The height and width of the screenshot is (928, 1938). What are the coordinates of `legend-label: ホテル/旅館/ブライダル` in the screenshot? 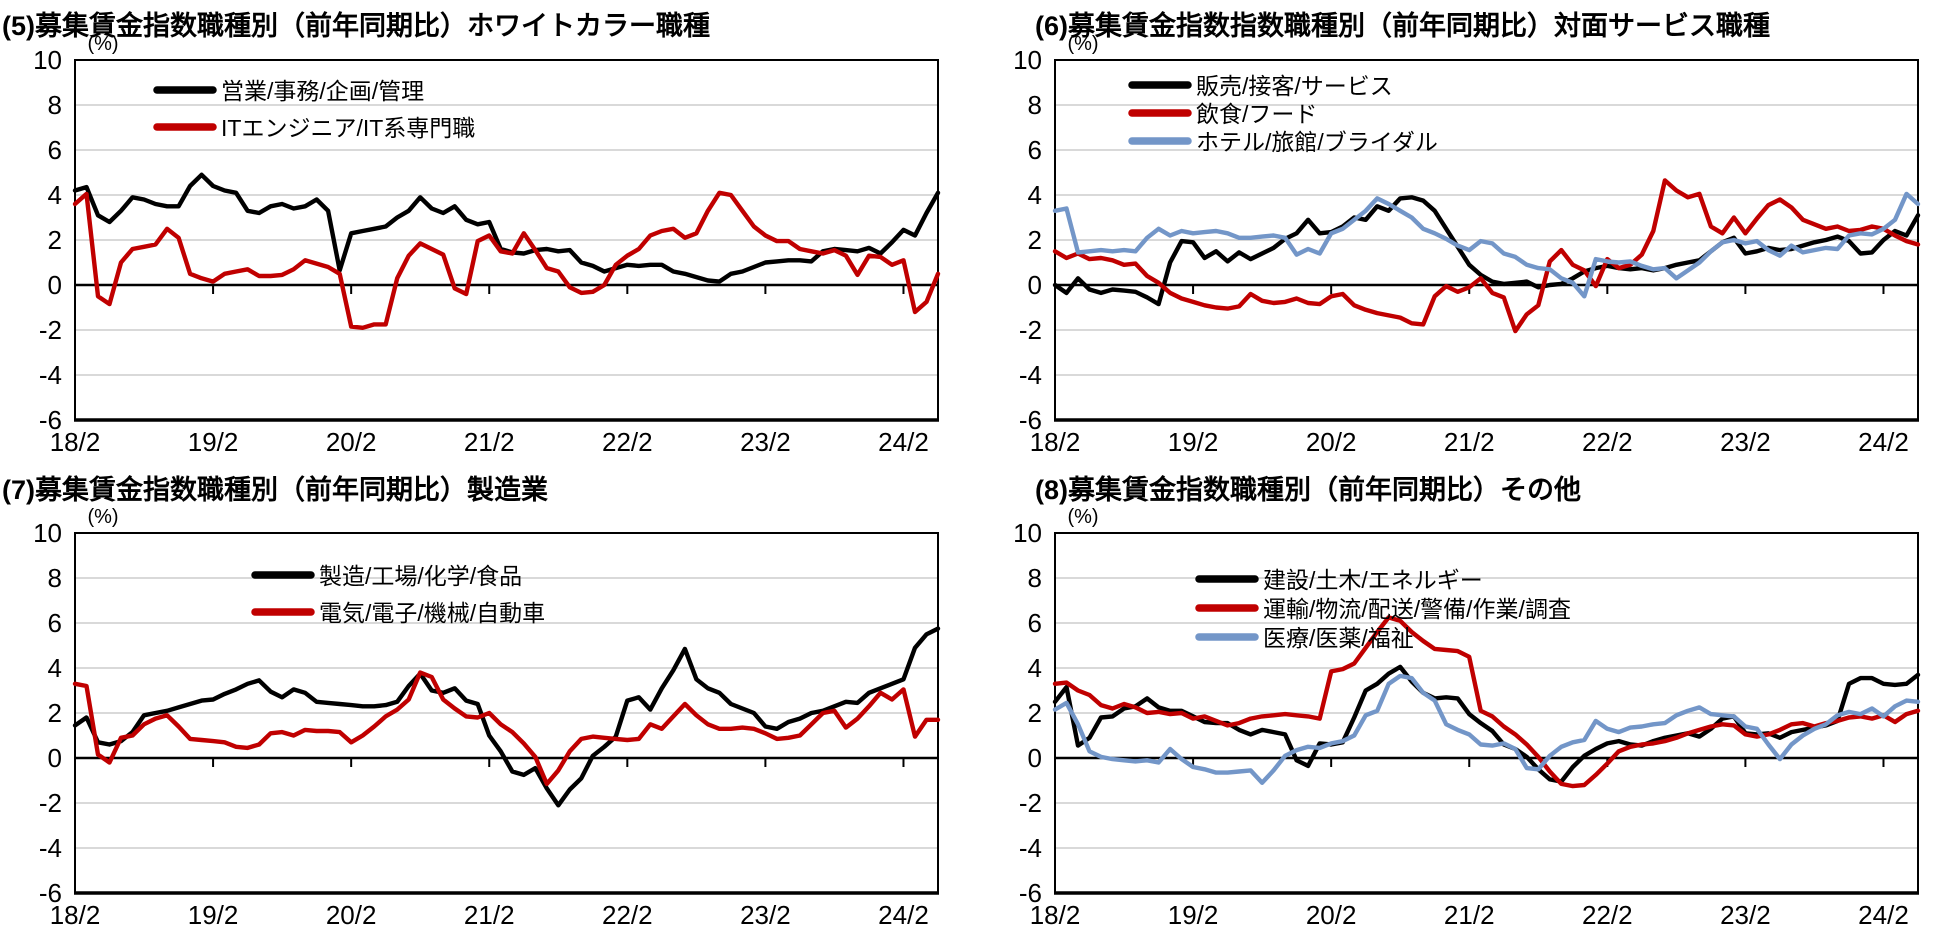 It's located at (1317, 142).